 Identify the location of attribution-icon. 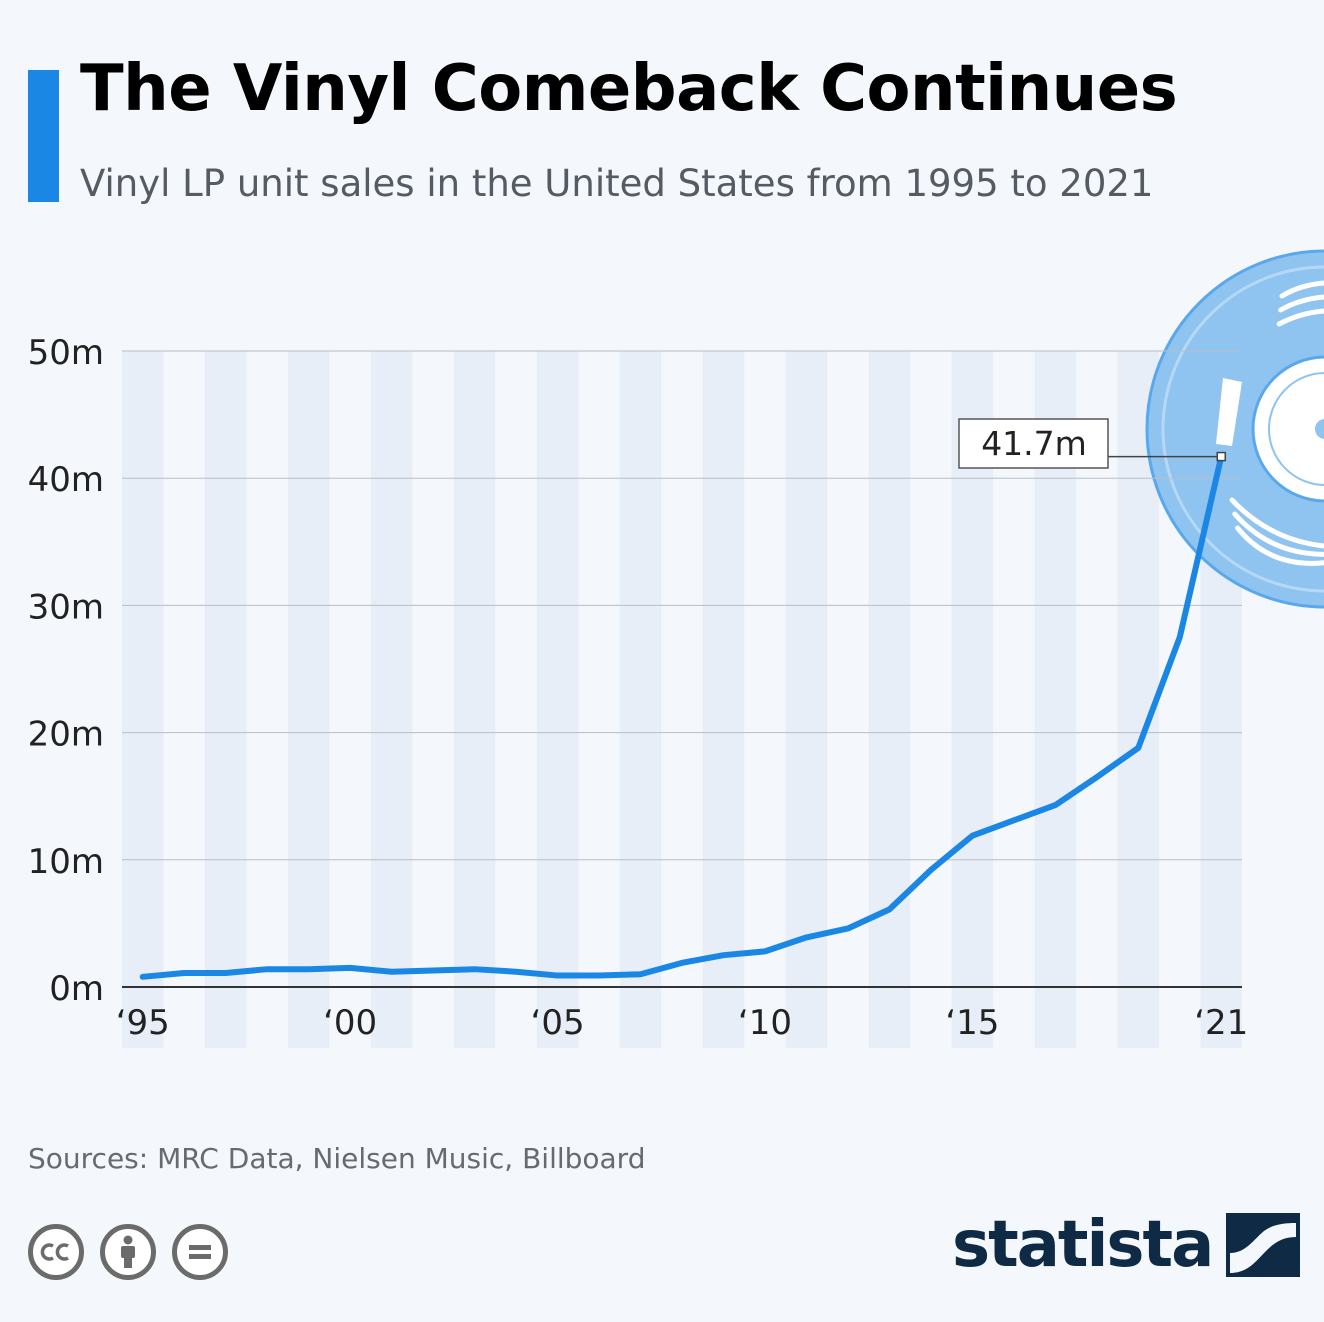
(128, 1252).